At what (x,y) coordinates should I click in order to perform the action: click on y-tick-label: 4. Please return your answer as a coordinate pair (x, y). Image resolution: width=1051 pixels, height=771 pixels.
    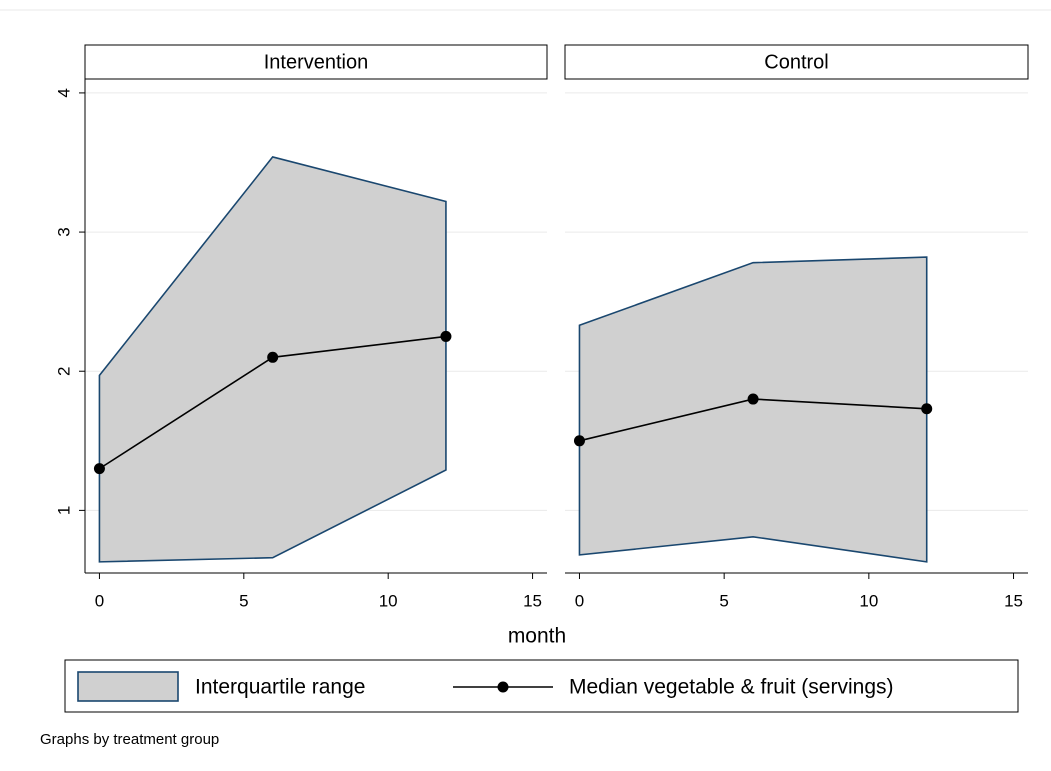
    Looking at the image, I should click on (63, 92).